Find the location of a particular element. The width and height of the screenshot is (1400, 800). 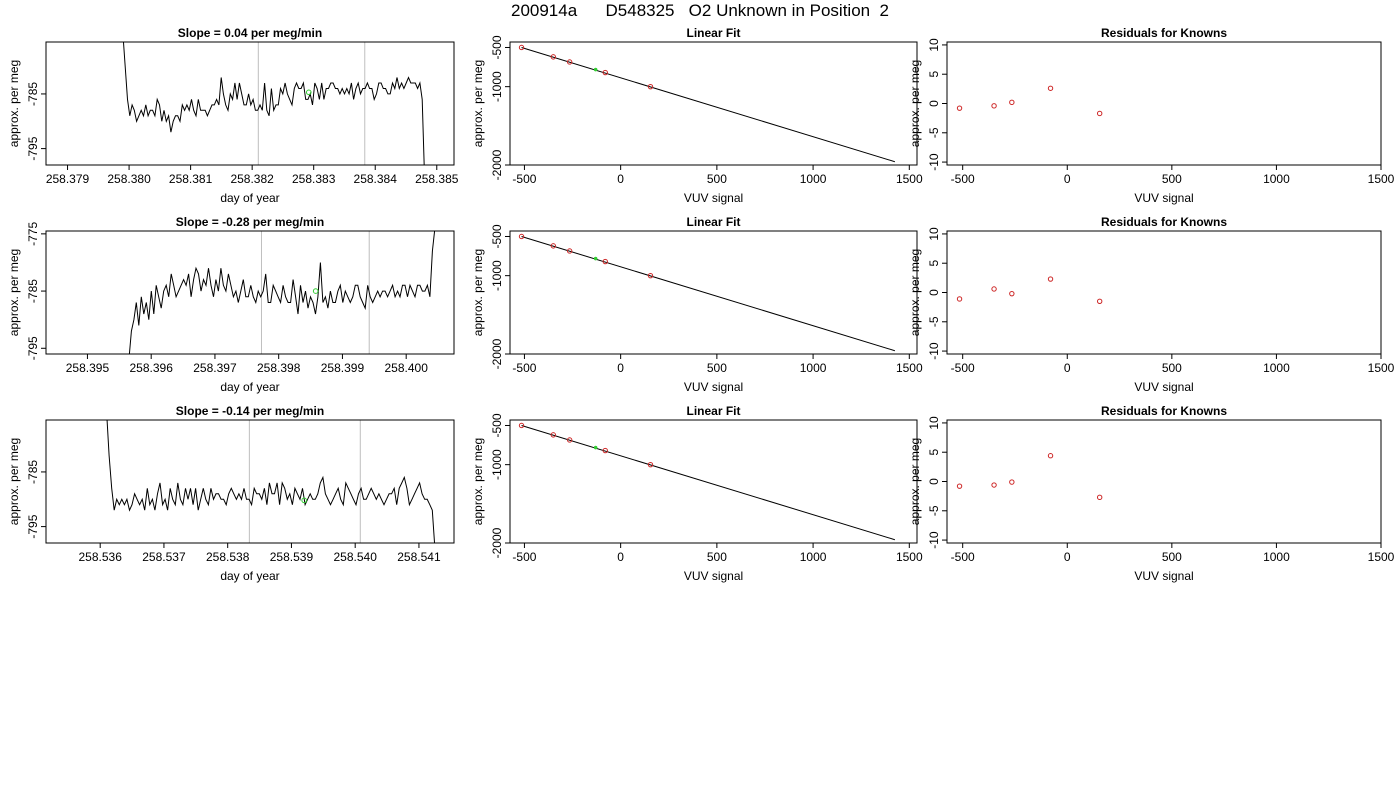

x-axis-label: day of year is located at coordinates (249, 576).